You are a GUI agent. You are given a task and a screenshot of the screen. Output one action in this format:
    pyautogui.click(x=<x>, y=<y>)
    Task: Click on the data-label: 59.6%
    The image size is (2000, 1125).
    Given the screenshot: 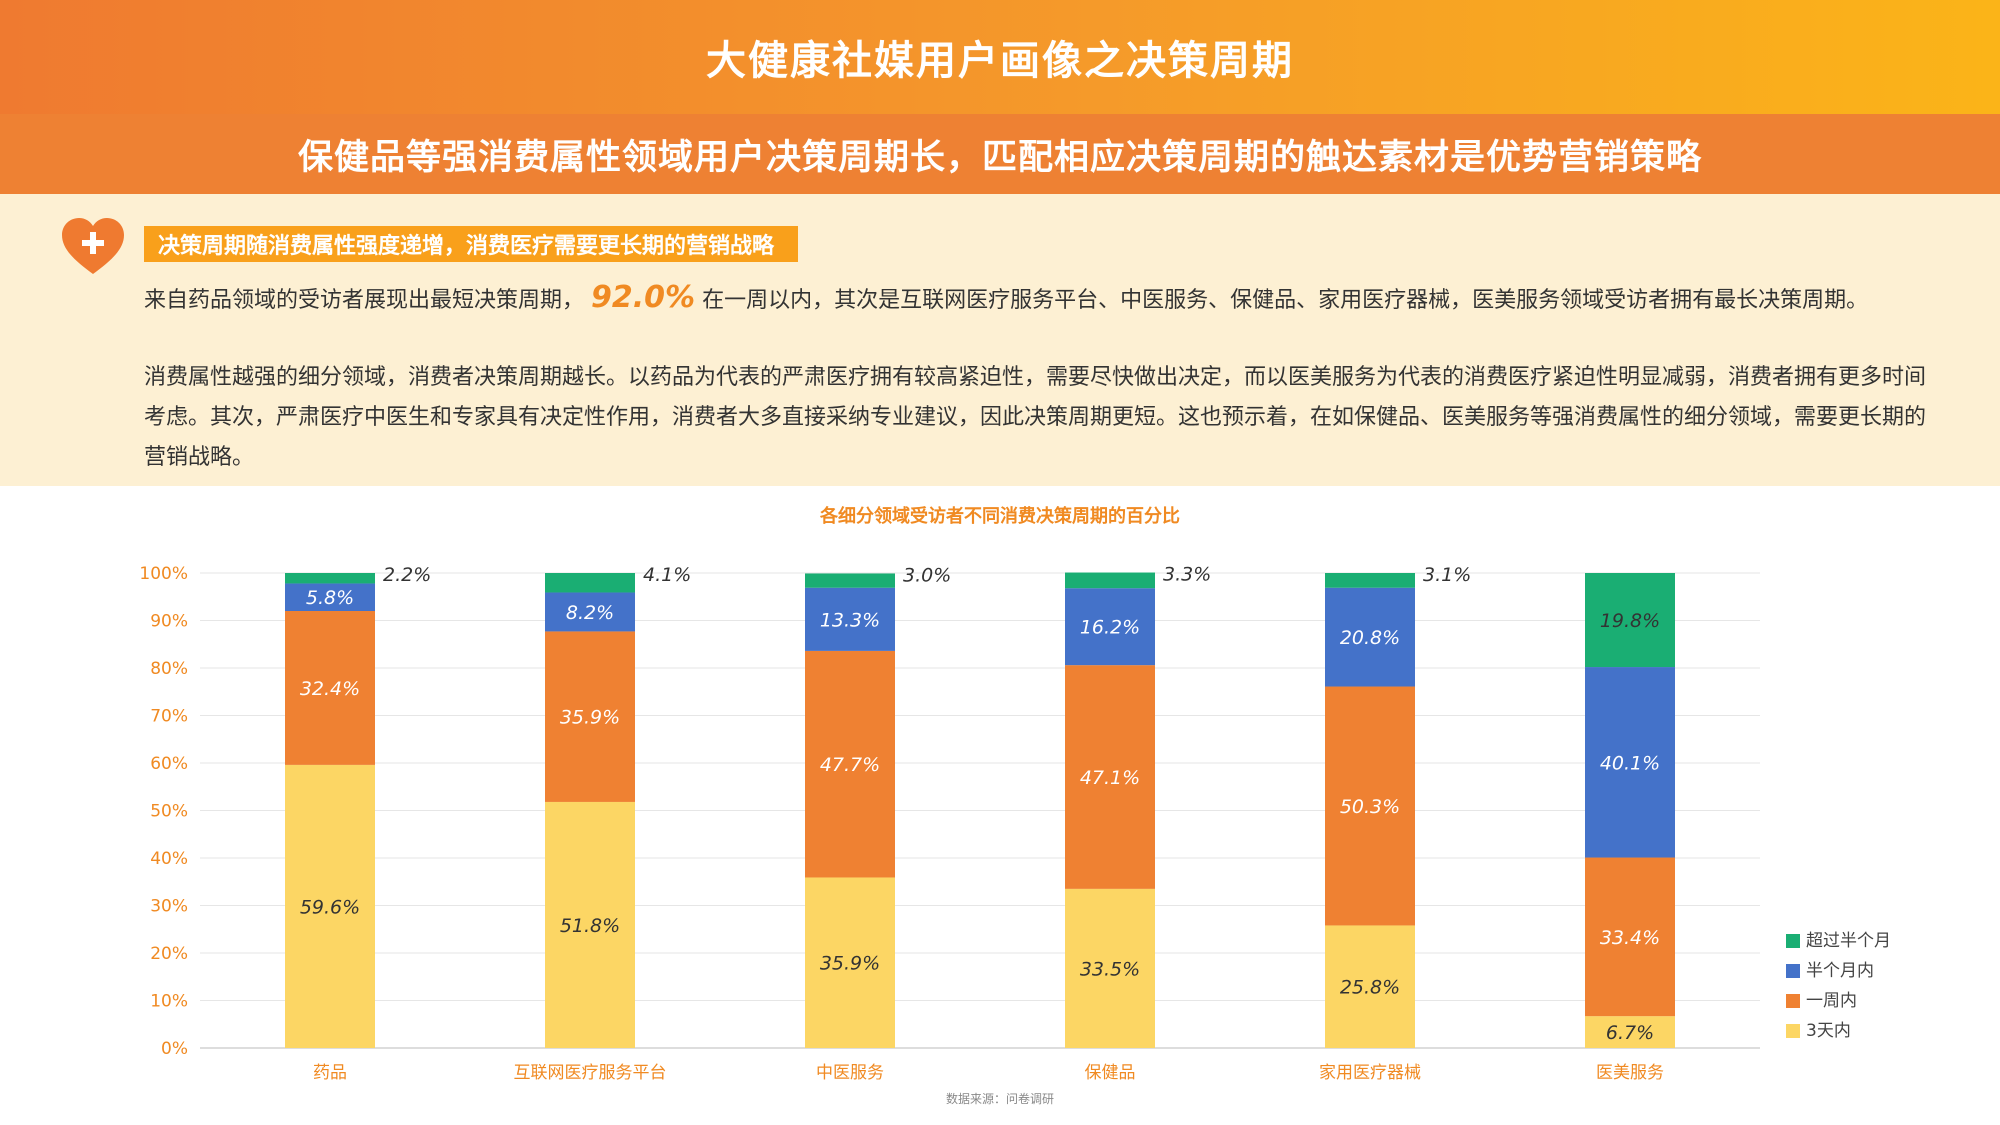 What is the action you would take?
    pyautogui.click(x=330, y=907)
    